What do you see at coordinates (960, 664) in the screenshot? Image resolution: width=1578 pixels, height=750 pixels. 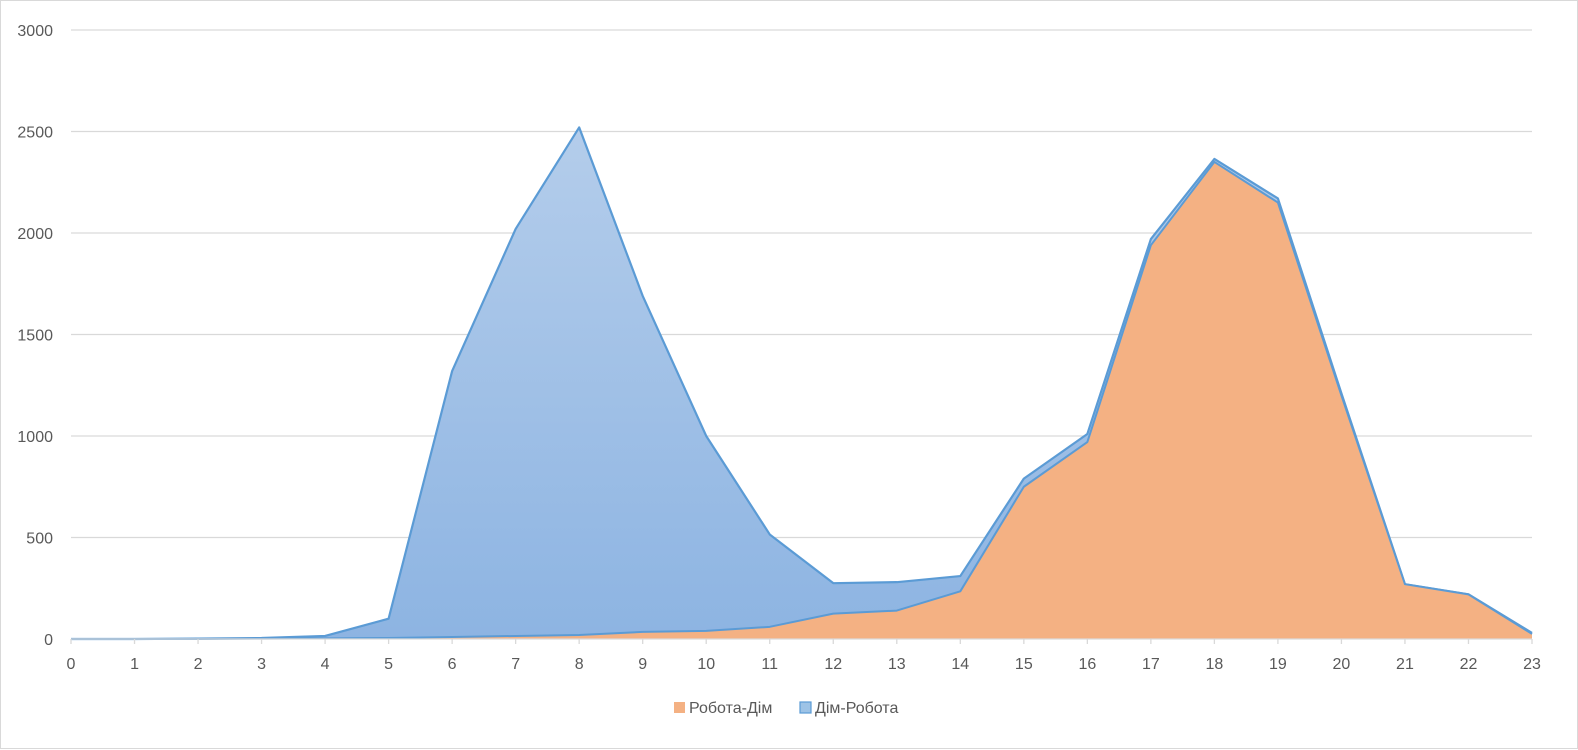 I see `x-tick-label: 14` at bounding box center [960, 664].